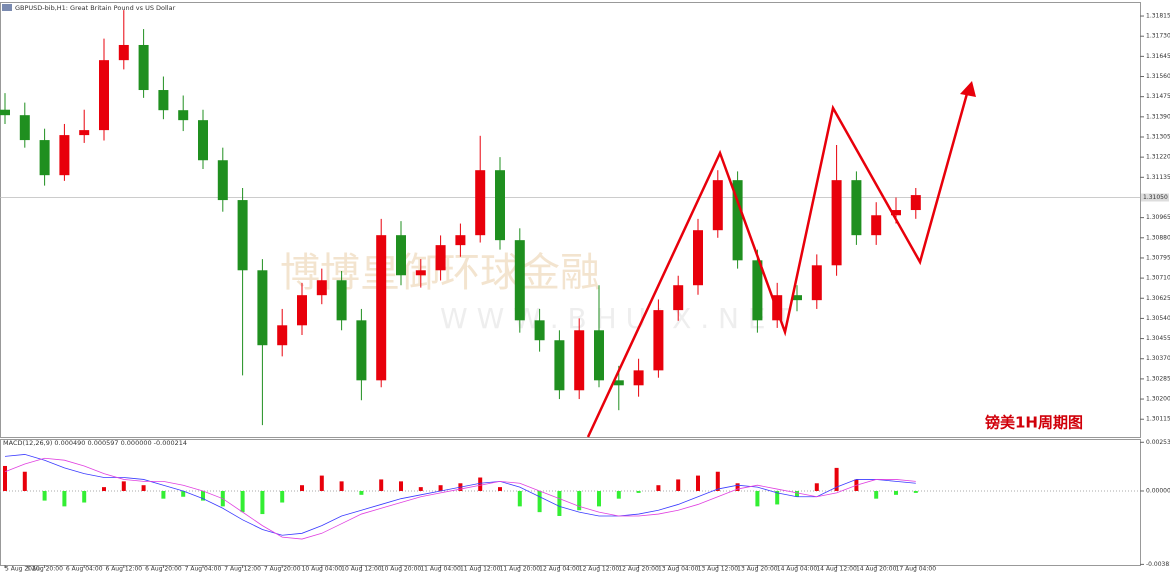 This screenshot has width=1170, height=573. I want to click on x-tick-label: 10 Aug 04:00, so click(322, 569).